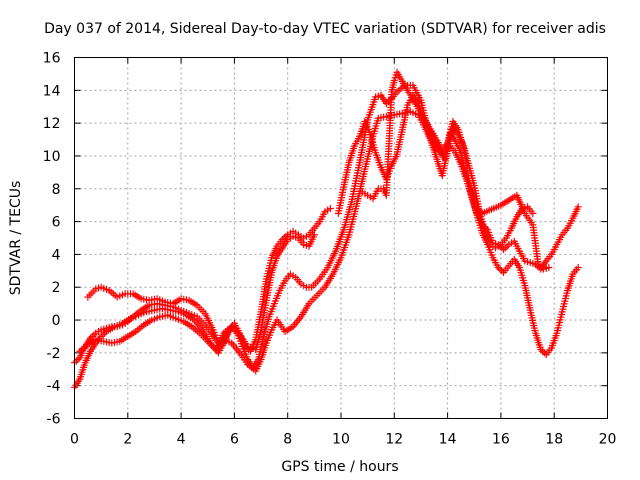  Describe the element at coordinates (181, 440) in the screenshot. I see `x-tick-label: 4` at that location.